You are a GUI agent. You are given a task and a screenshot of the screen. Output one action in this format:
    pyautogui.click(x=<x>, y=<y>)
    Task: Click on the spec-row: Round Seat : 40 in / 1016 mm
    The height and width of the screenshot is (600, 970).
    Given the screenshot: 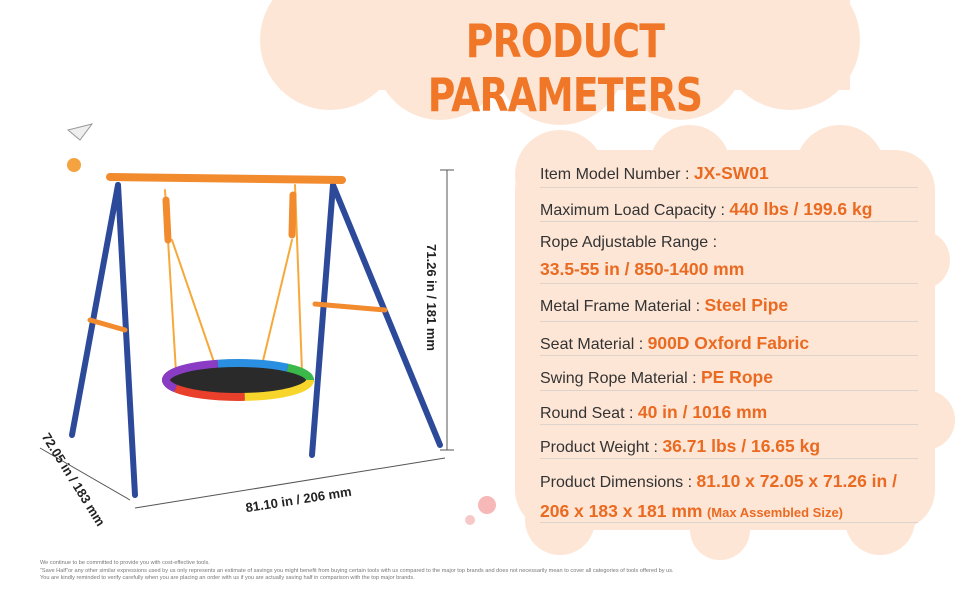 What is the action you would take?
    pyautogui.click(x=729, y=408)
    